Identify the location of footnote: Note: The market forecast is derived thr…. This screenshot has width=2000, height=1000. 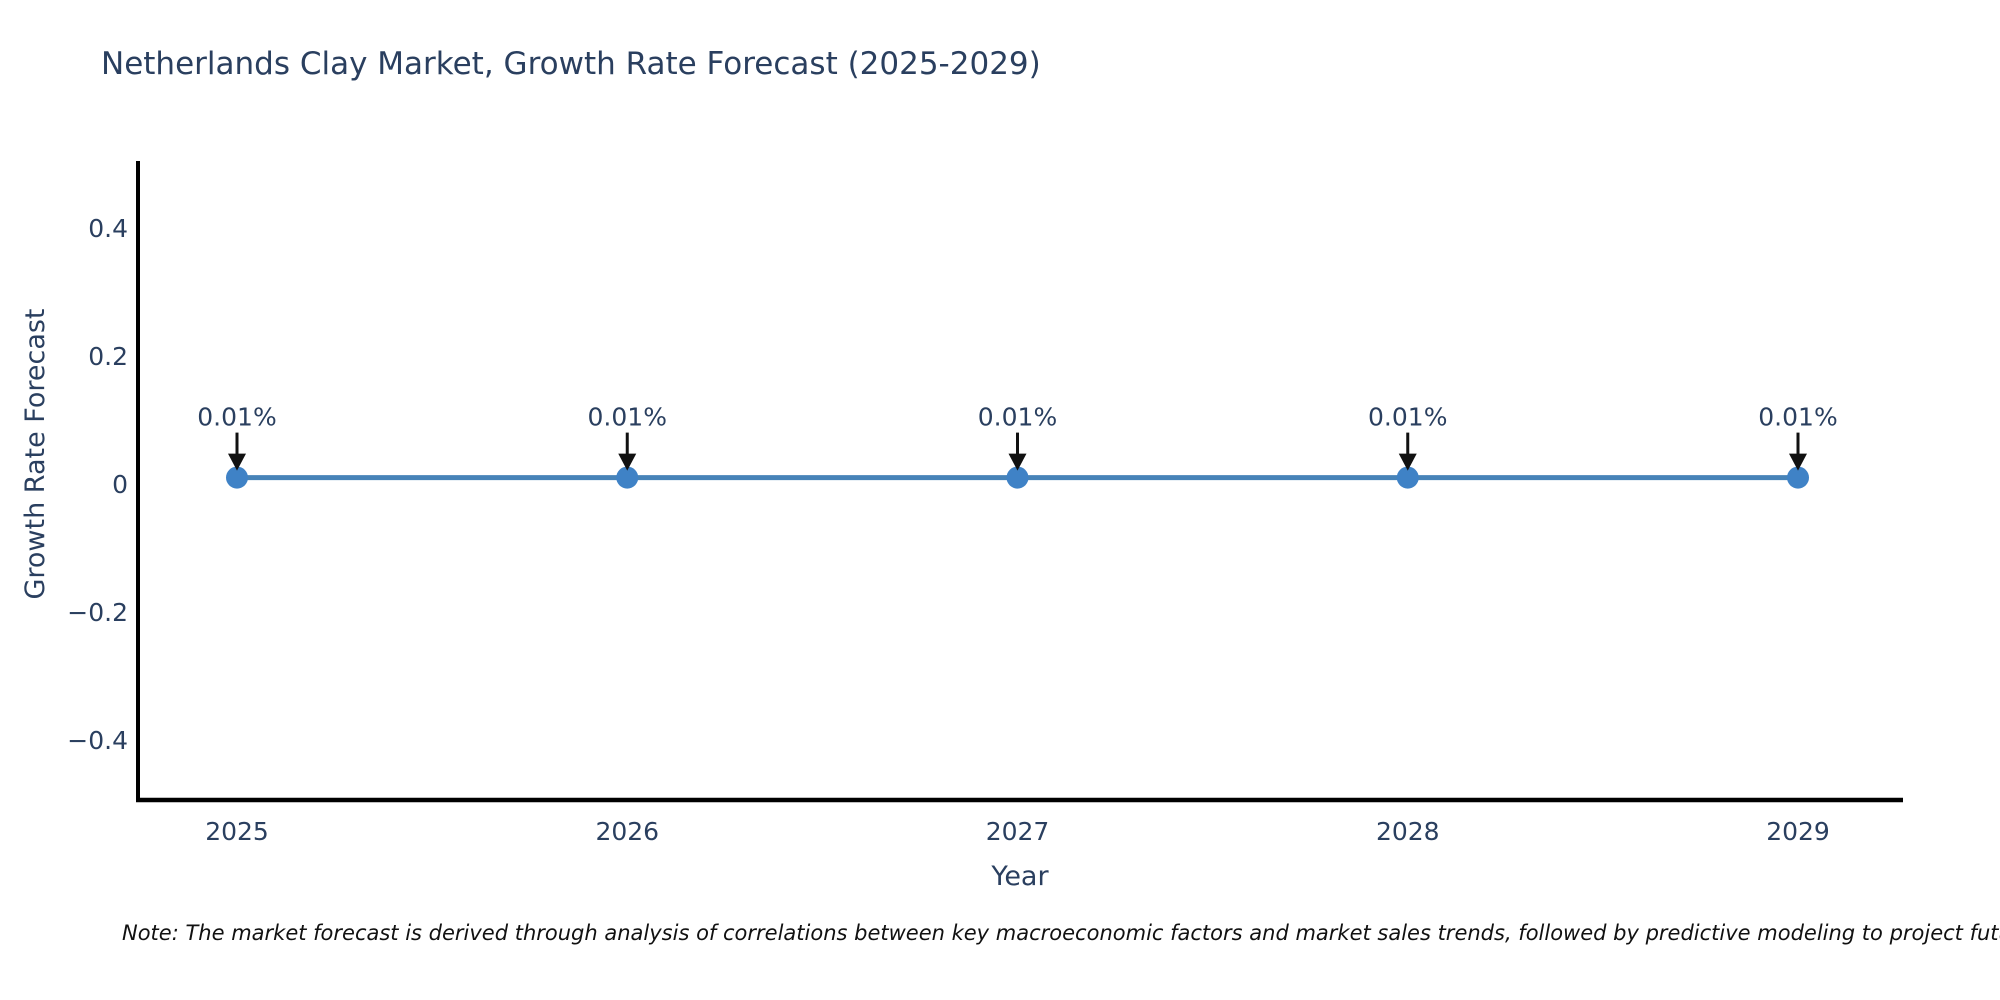
(1061, 933).